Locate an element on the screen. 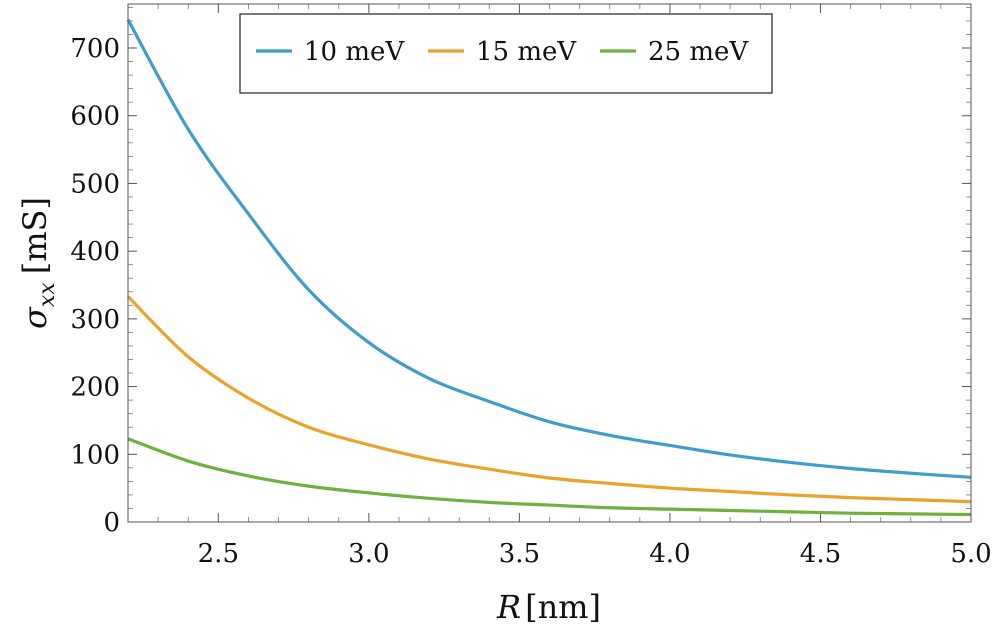 Image resolution: width=996 pixels, height=637 pixels. y-tick-label: 600 is located at coordinates (95, 117).